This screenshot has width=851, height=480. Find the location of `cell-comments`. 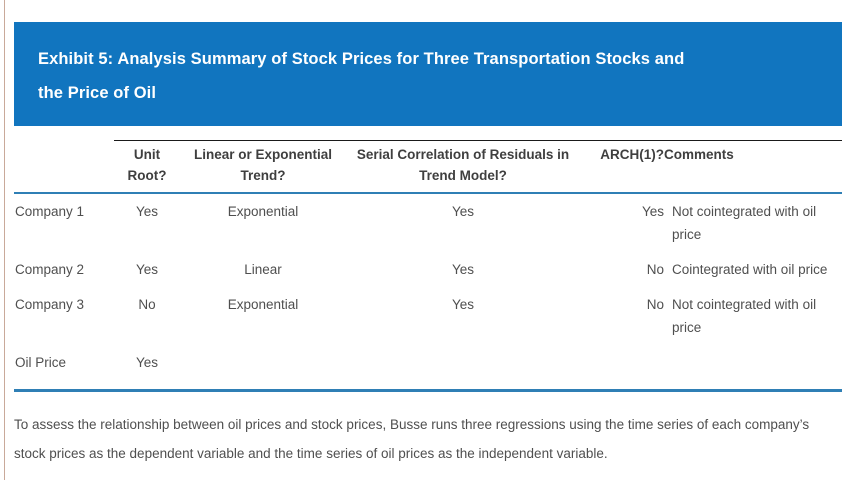

cell-comments is located at coordinates (753, 362).